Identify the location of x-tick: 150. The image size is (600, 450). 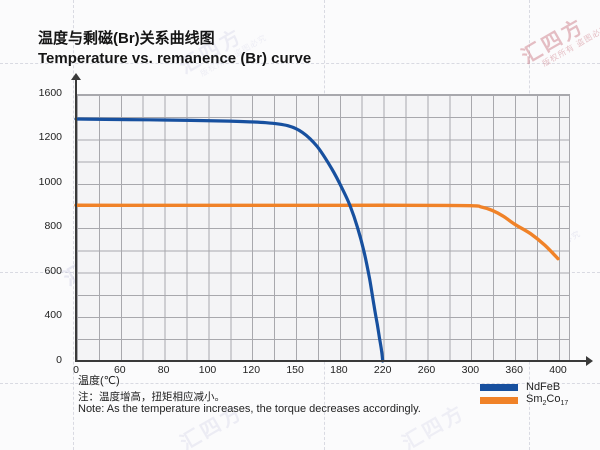
(295, 370).